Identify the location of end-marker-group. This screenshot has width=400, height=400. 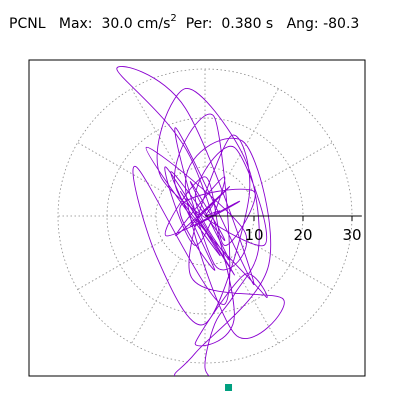
(229, 387).